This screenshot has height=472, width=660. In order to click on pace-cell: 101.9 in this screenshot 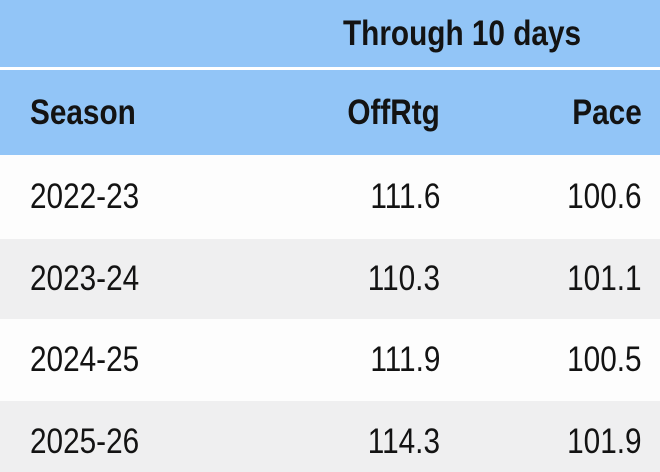, I will do `click(561, 442)`.